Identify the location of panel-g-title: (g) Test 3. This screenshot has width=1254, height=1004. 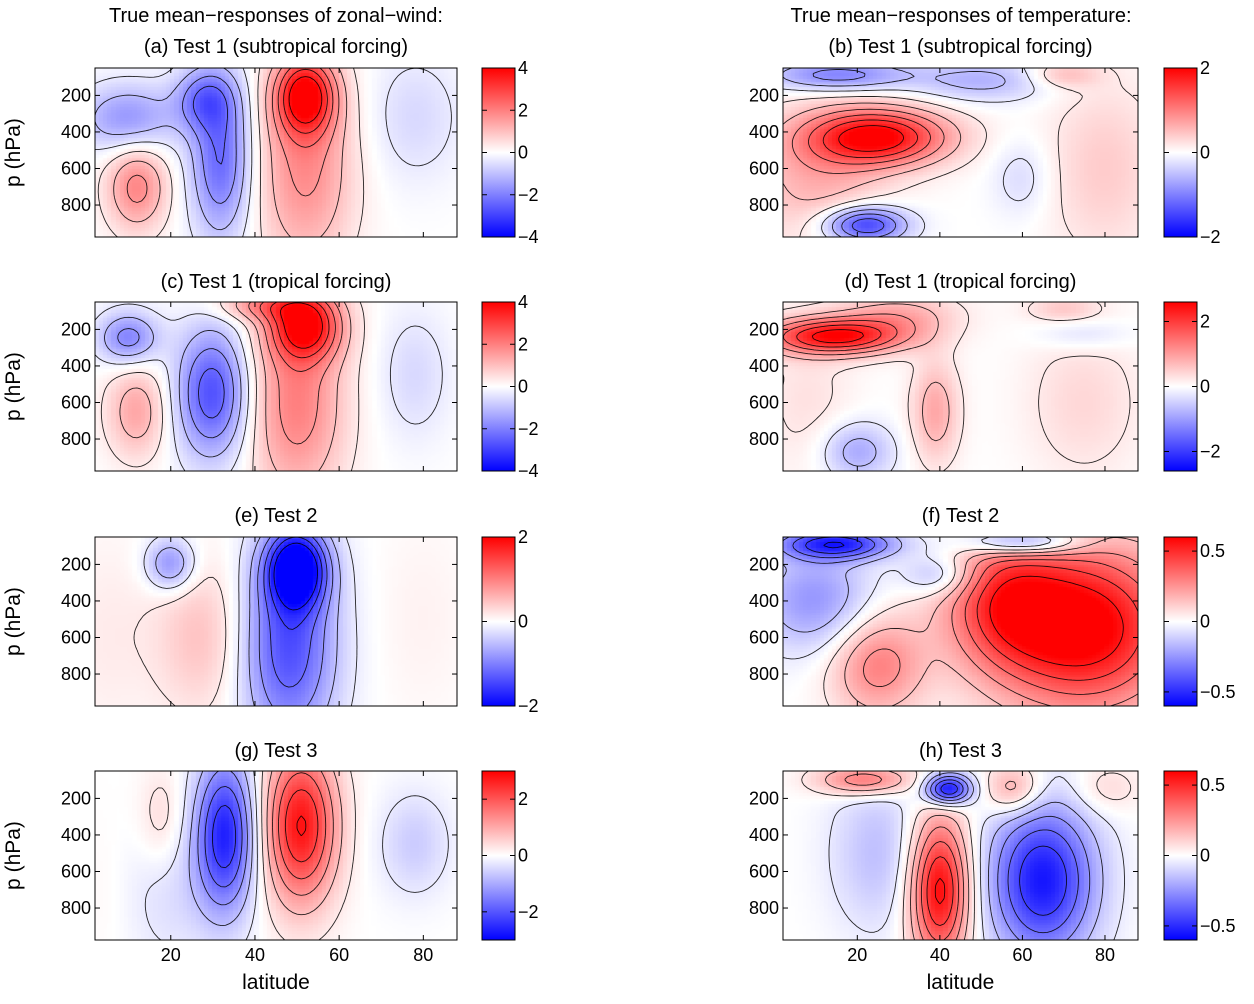
(276, 751).